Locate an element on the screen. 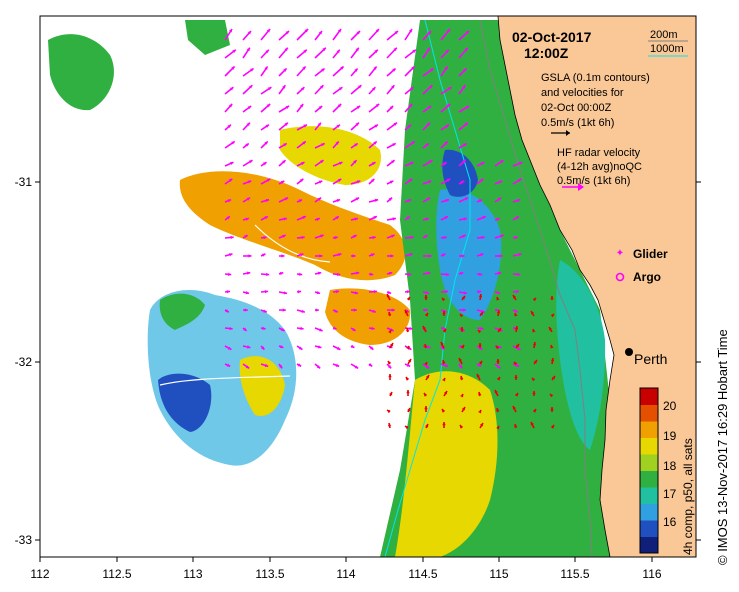  glider-icon: ✦ is located at coordinates (620, 253).